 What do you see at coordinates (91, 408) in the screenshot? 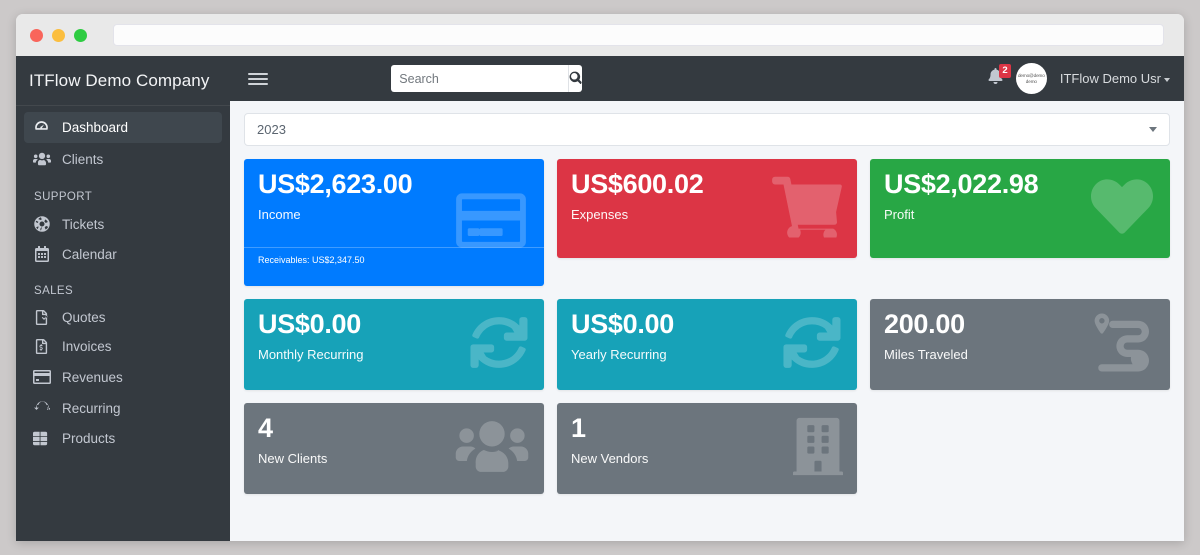
I see `sidebar-item-label: Recurring` at bounding box center [91, 408].